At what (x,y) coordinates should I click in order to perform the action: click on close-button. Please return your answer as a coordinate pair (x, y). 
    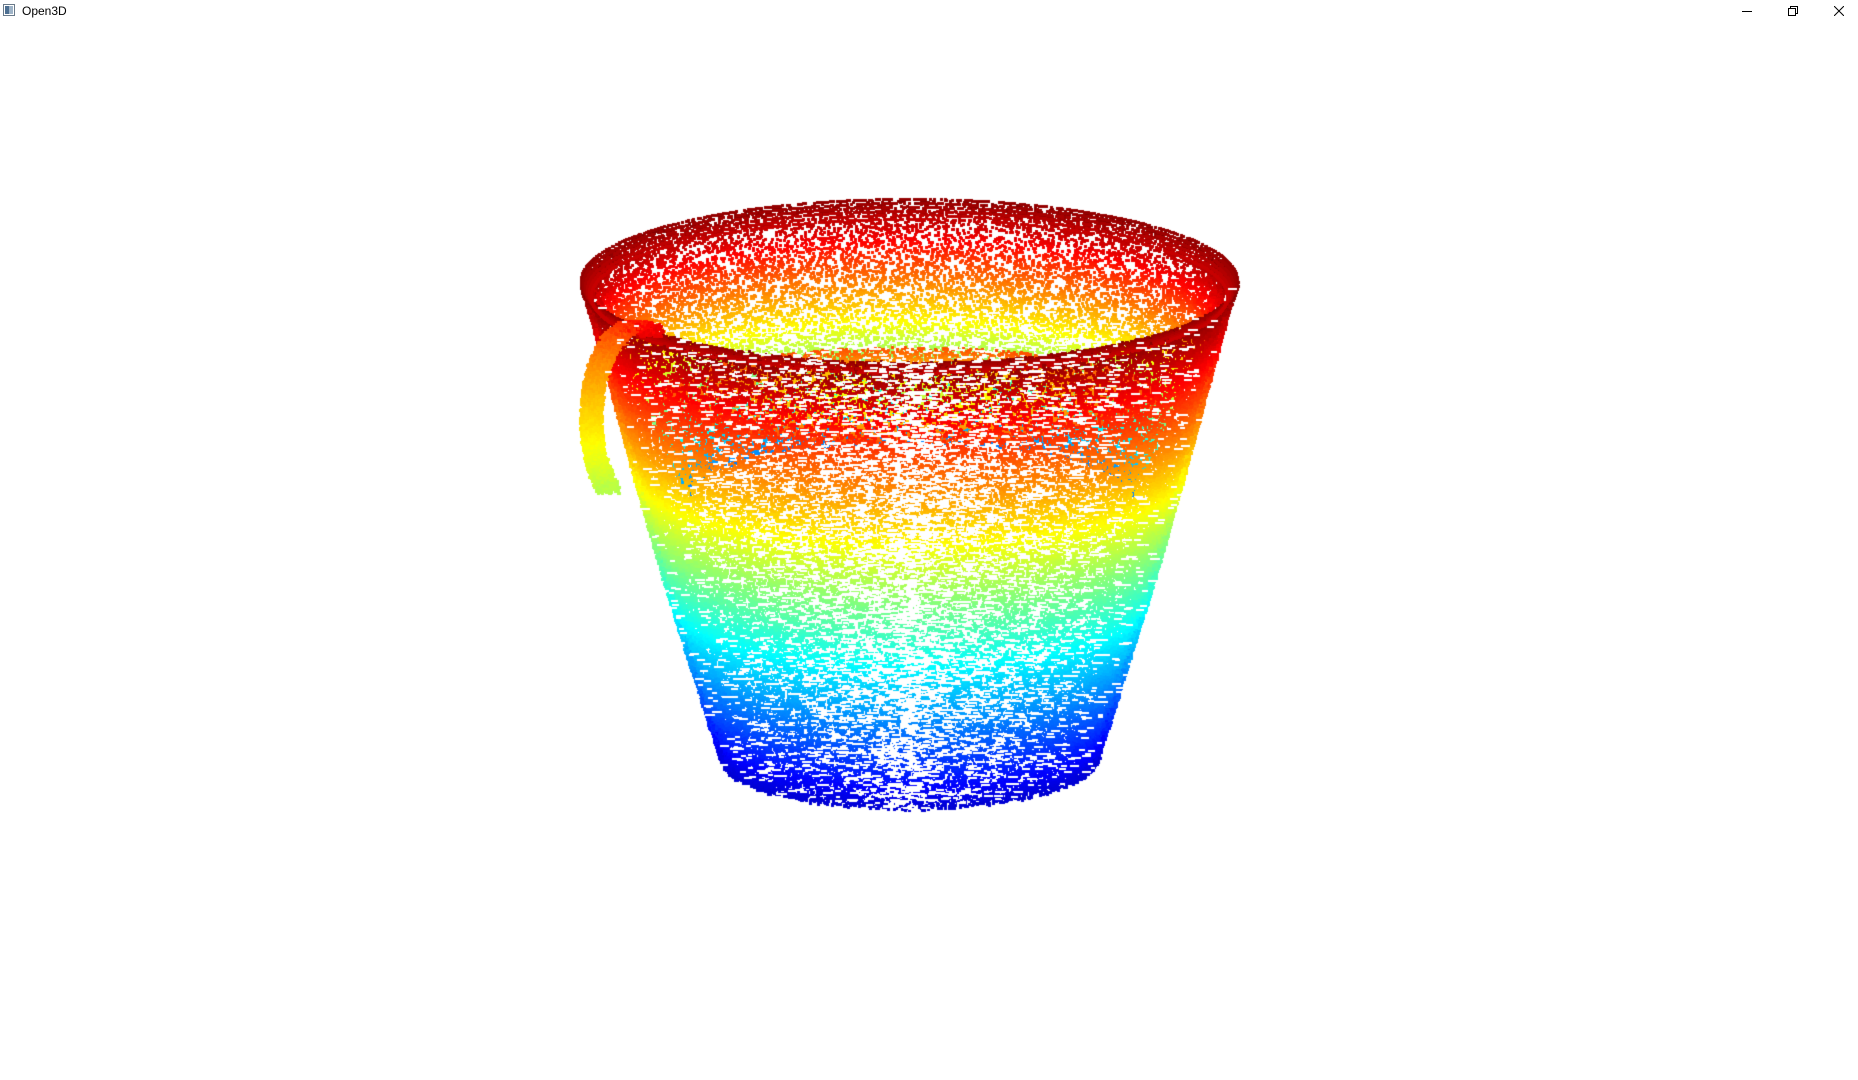
    Looking at the image, I should click on (1837, 11).